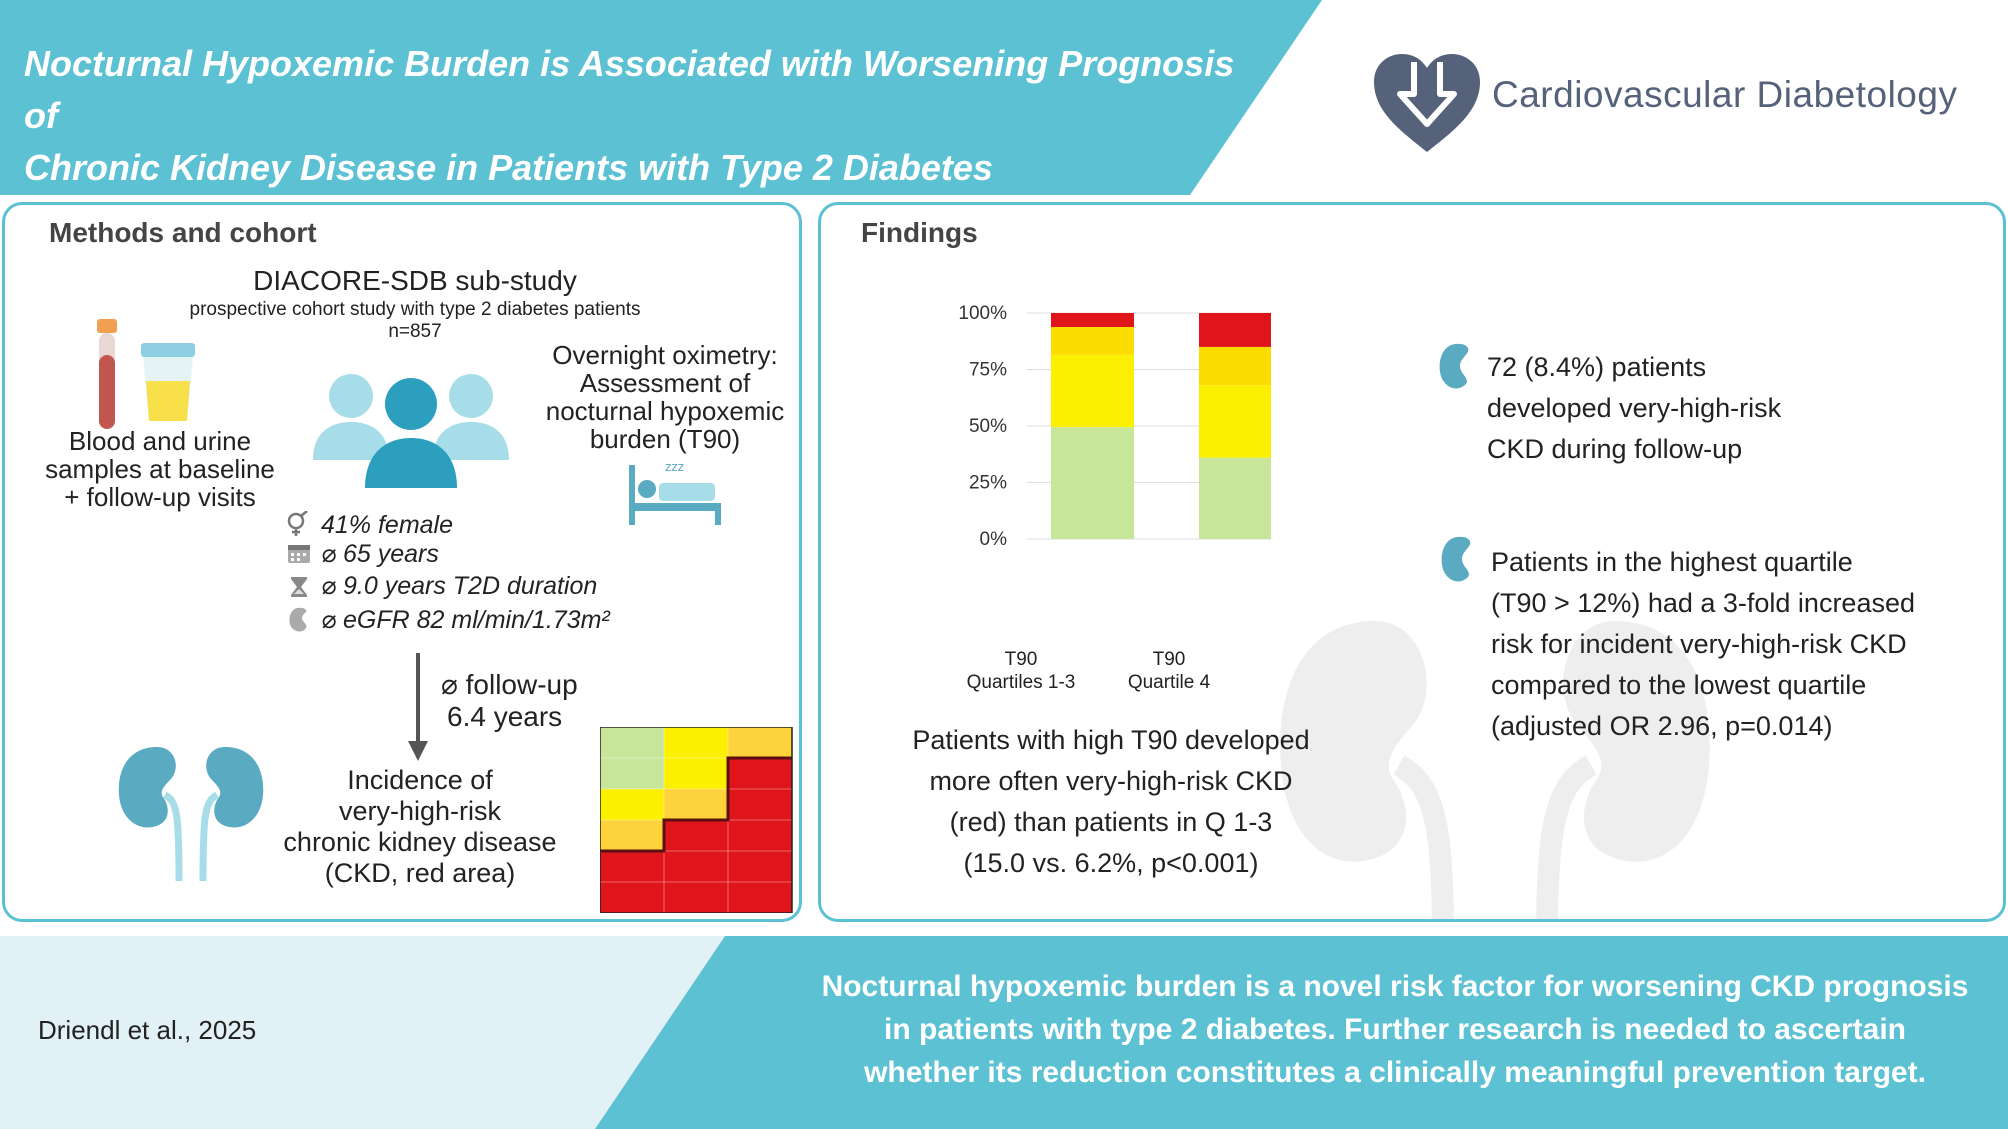 Image resolution: width=2008 pixels, height=1129 pixels. What do you see at coordinates (415, 331) in the screenshot?
I see `cohort-size: n=857` at bounding box center [415, 331].